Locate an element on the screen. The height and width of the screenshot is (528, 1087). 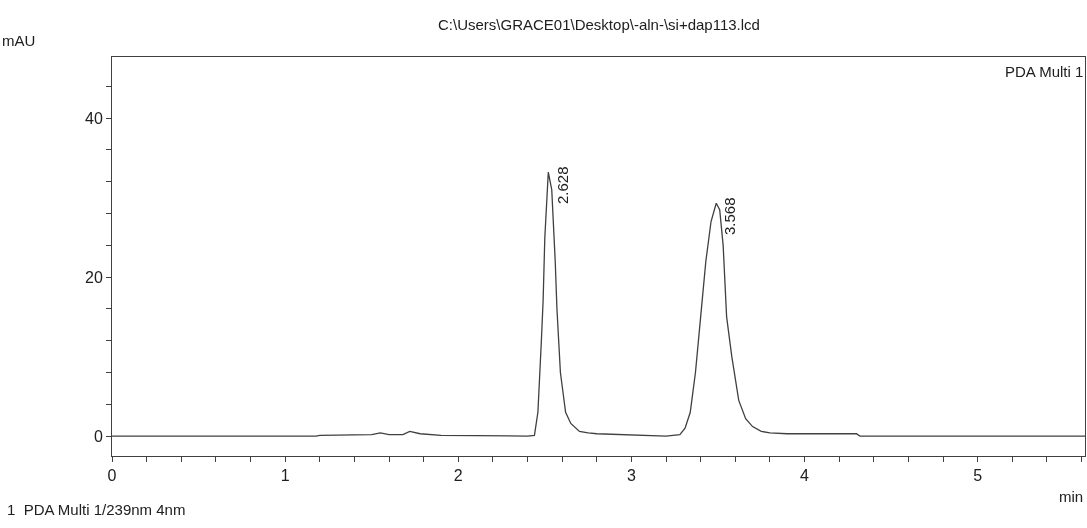
y-tick-label: 20 is located at coordinates (94, 277).